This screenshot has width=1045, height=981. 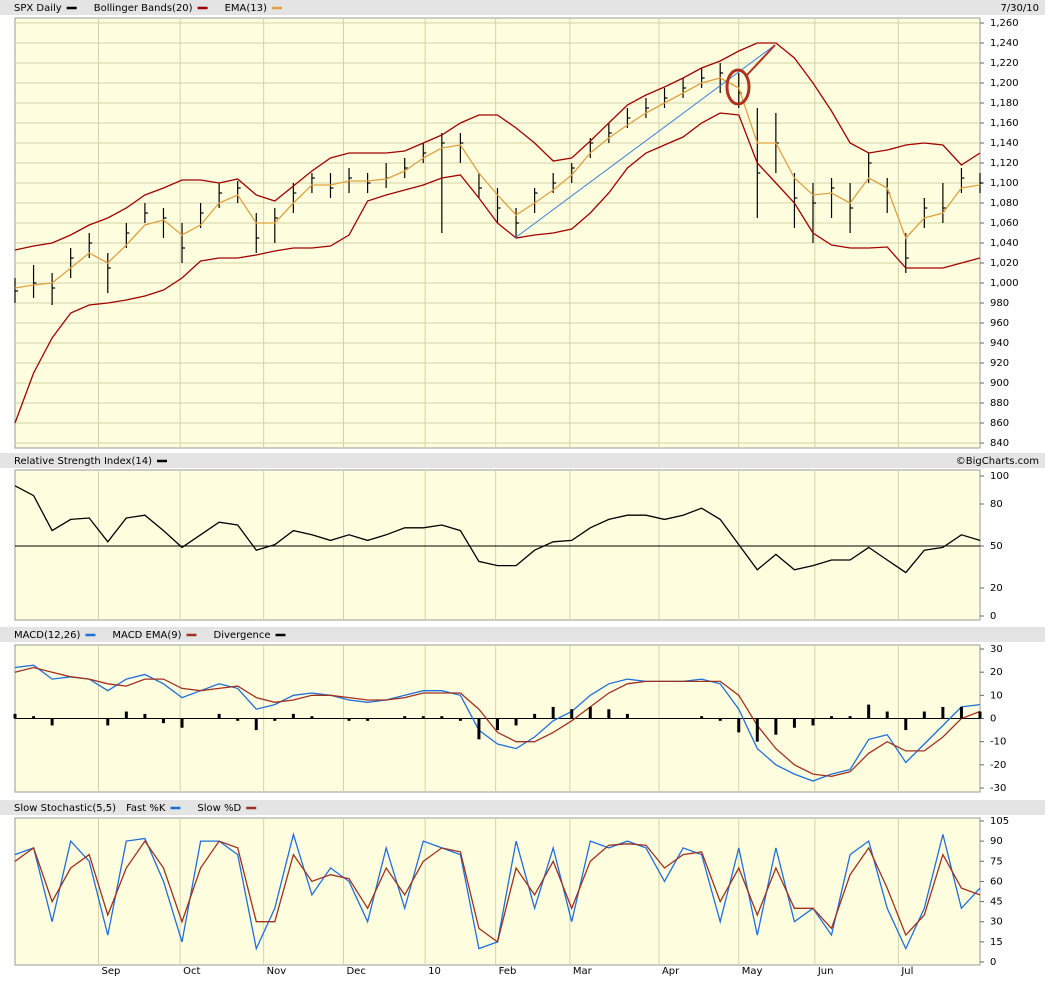 I want to click on legend-label: Relative Strength Index(14), so click(x=83, y=461).